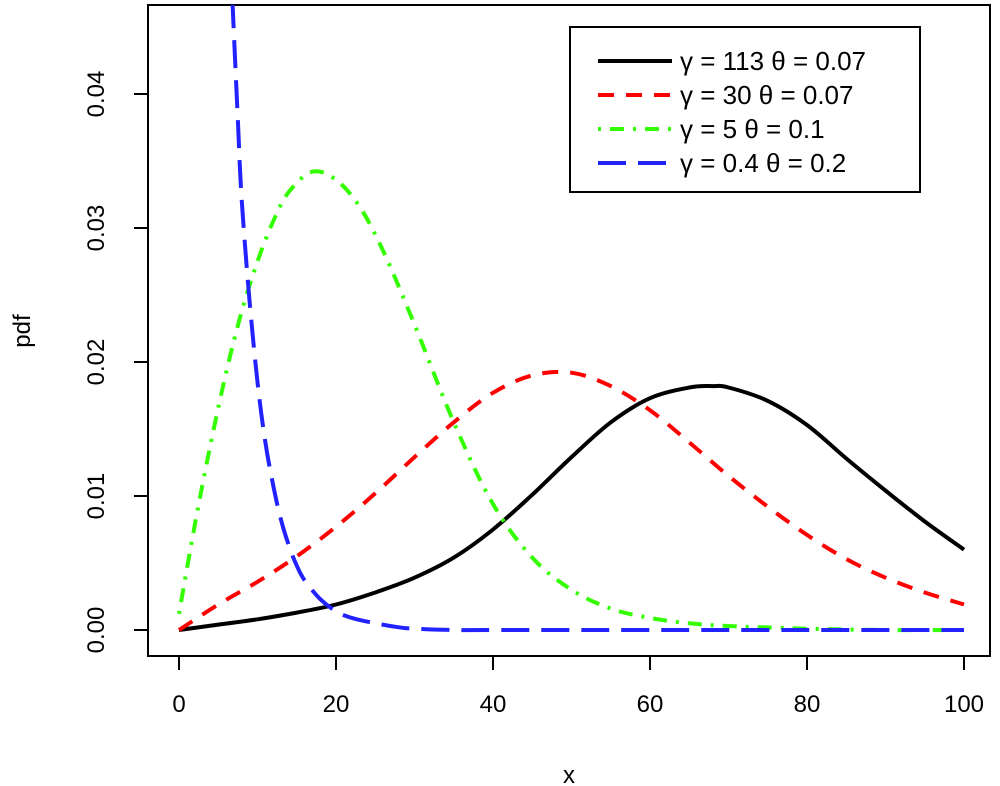 This screenshot has height=786, width=1000. I want to click on x-tick-label: 0, so click(178, 704).